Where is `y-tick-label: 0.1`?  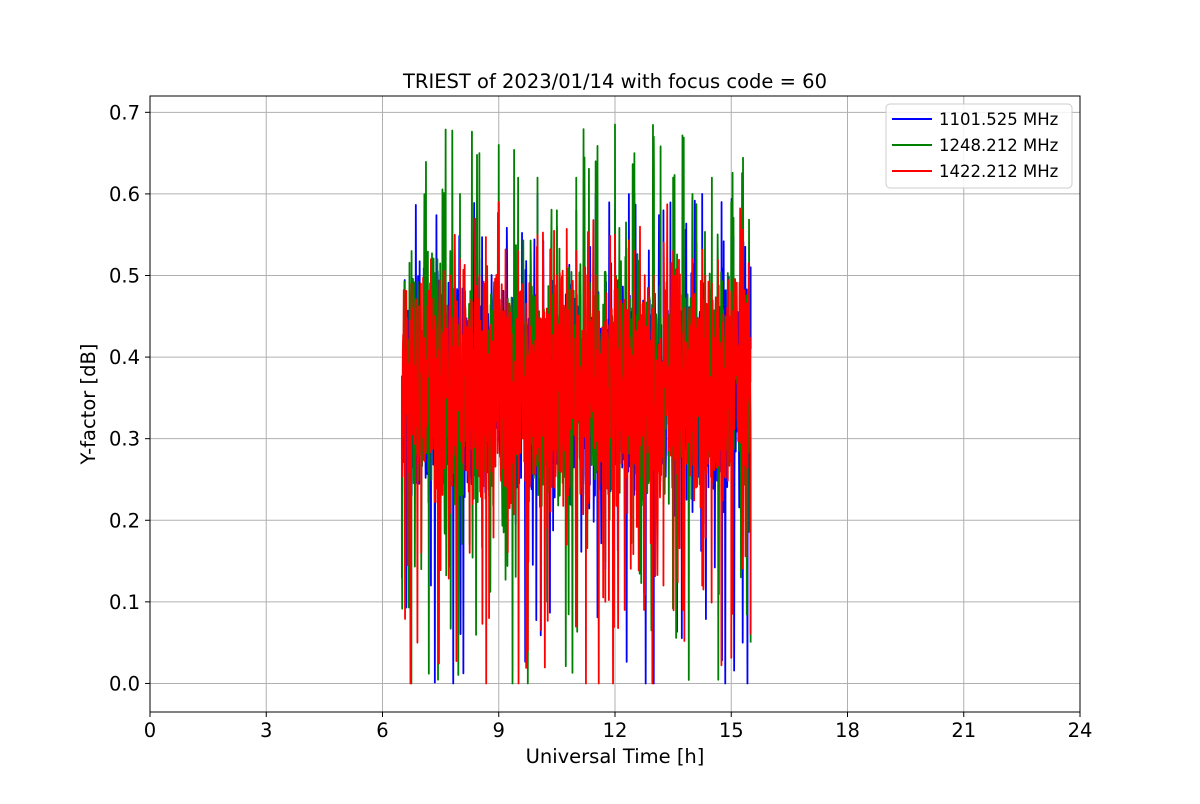
y-tick-label: 0.1 is located at coordinates (124, 602).